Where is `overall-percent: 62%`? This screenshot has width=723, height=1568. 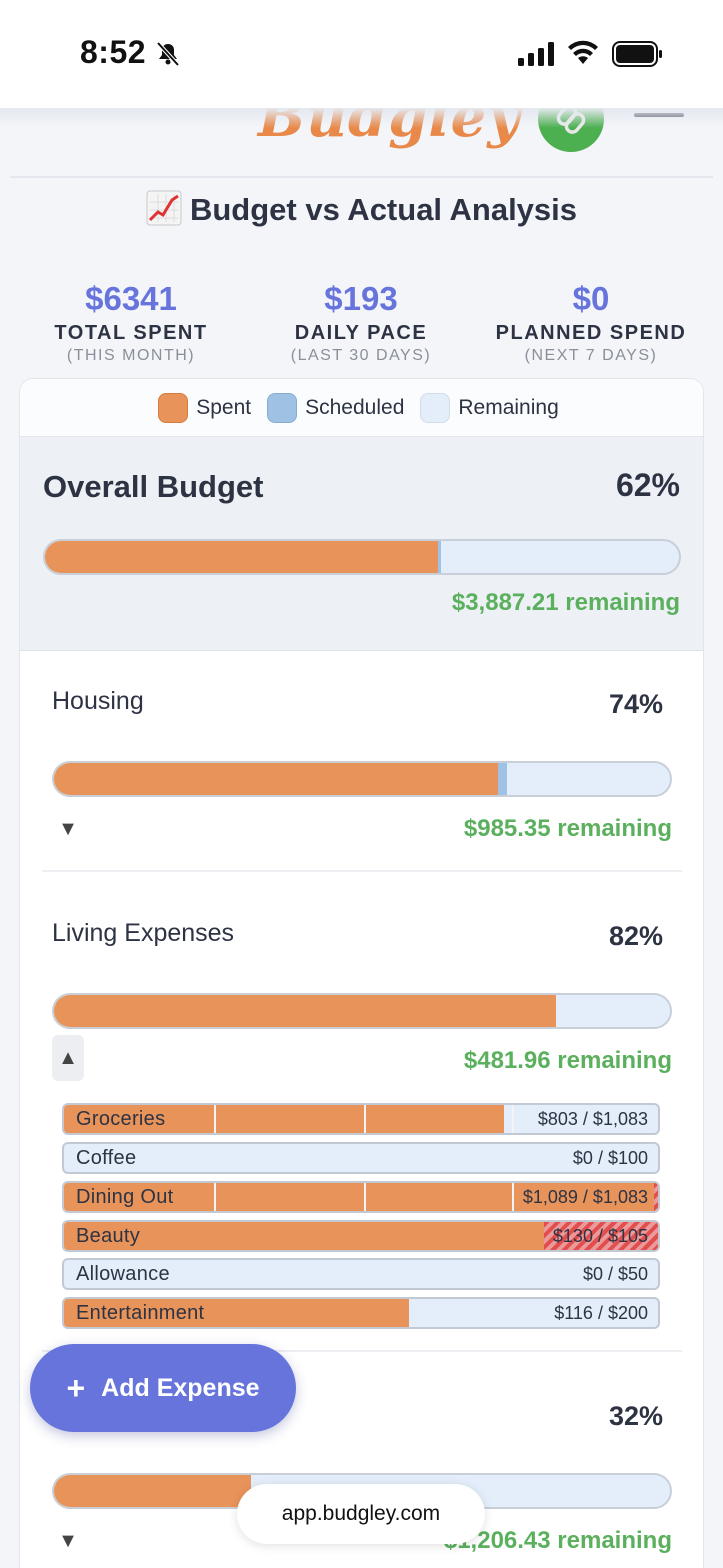
overall-percent: 62% is located at coordinates (647, 485).